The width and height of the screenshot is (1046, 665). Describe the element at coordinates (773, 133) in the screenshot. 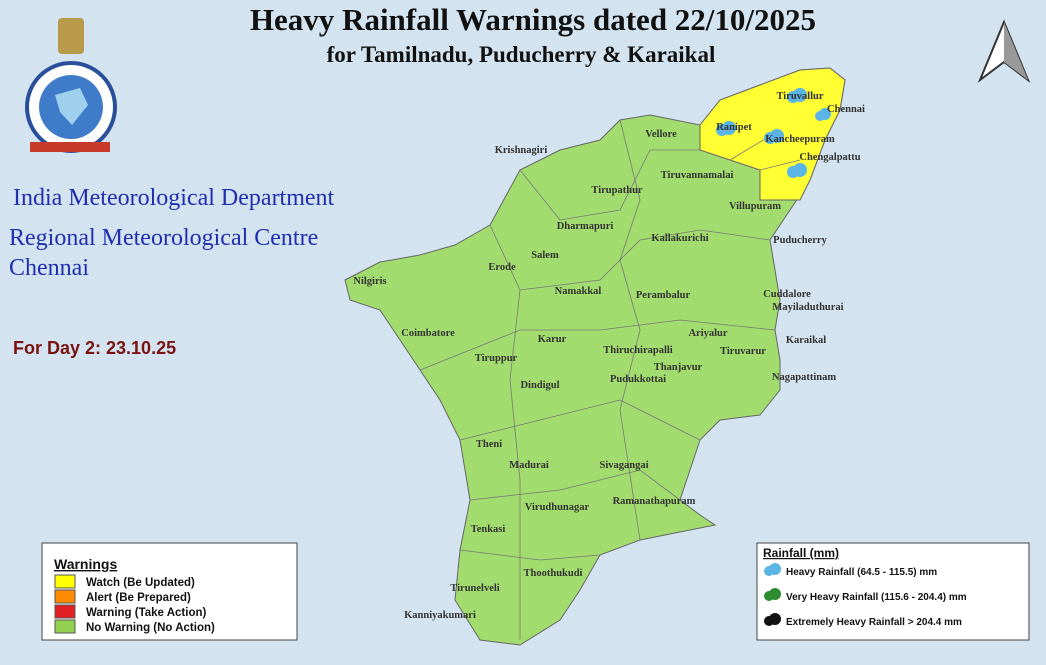

I see `rain-icons` at that location.